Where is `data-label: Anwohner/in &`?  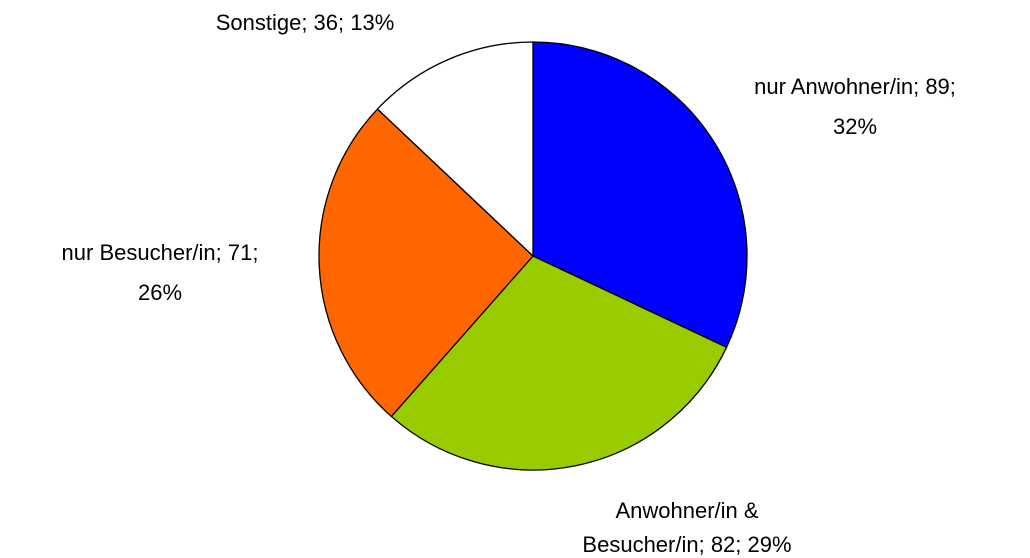
data-label: Anwohner/in & is located at coordinates (686, 510).